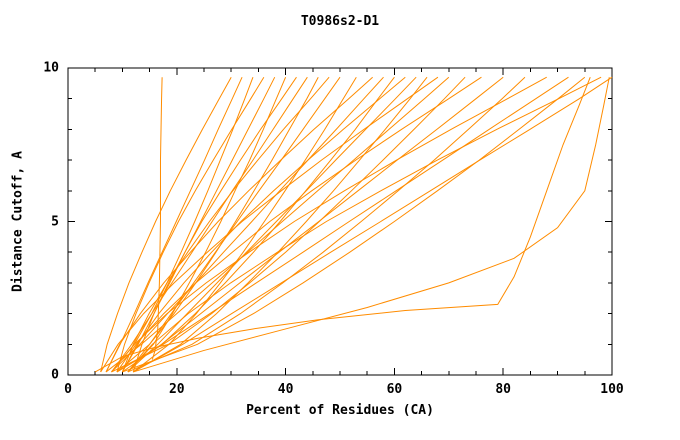 This screenshot has height=440, width=680. I want to click on y-tick-label: 10, so click(51, 68).